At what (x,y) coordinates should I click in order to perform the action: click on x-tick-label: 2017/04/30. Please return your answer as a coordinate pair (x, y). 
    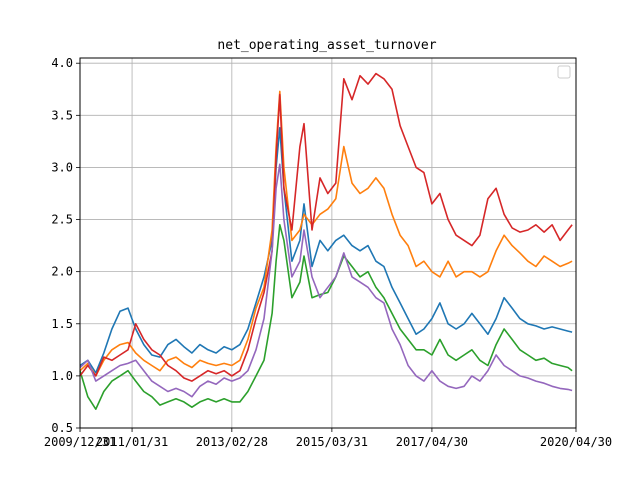
    Looking at the image, I should click on (432, 442).